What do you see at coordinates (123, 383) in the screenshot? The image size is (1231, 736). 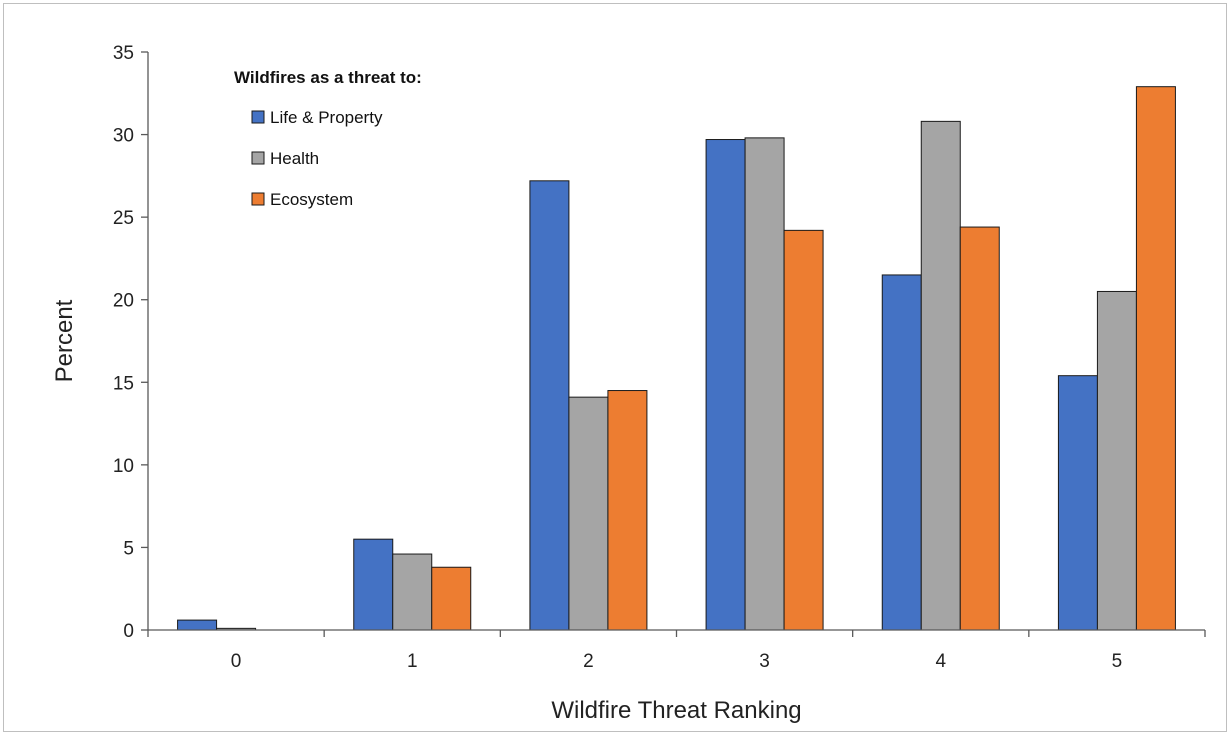 I see `y-tick-label-15: 15` at bounding box center [123, 383].